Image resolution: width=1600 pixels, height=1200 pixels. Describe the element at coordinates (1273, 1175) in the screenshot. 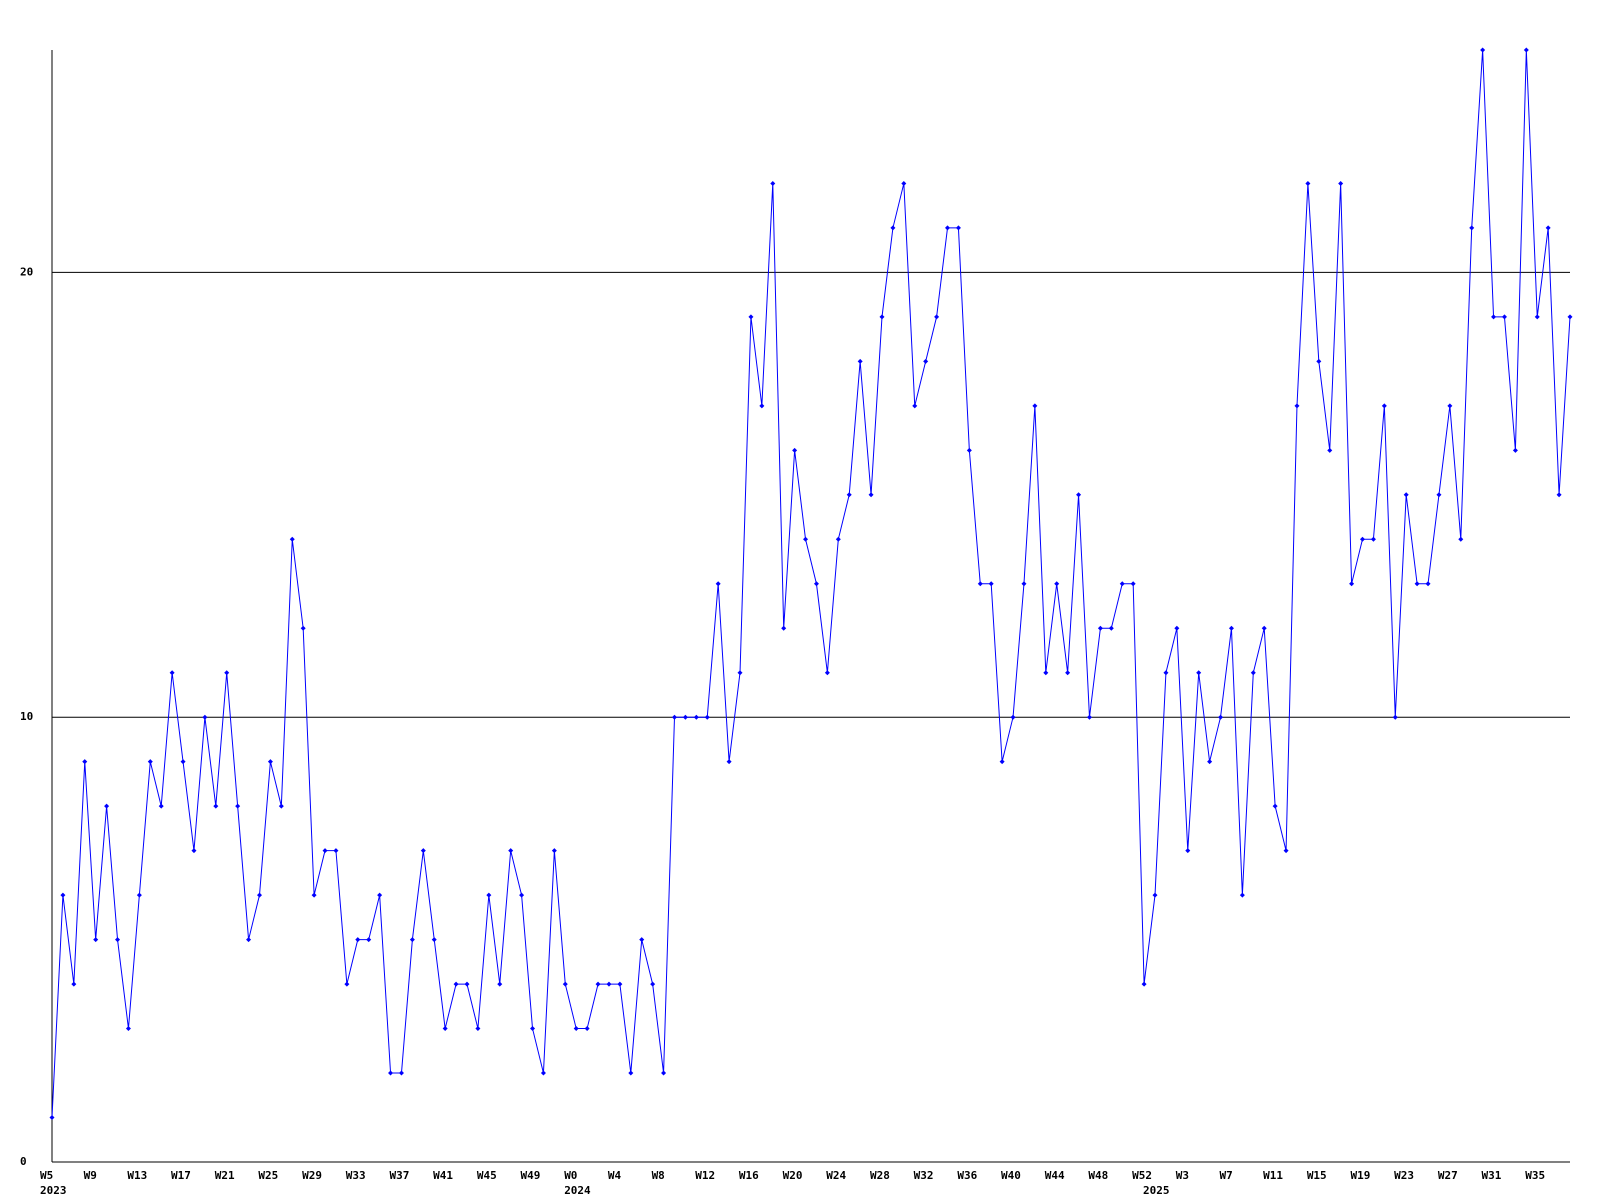

I see `x-tick-label: W11` at that location.